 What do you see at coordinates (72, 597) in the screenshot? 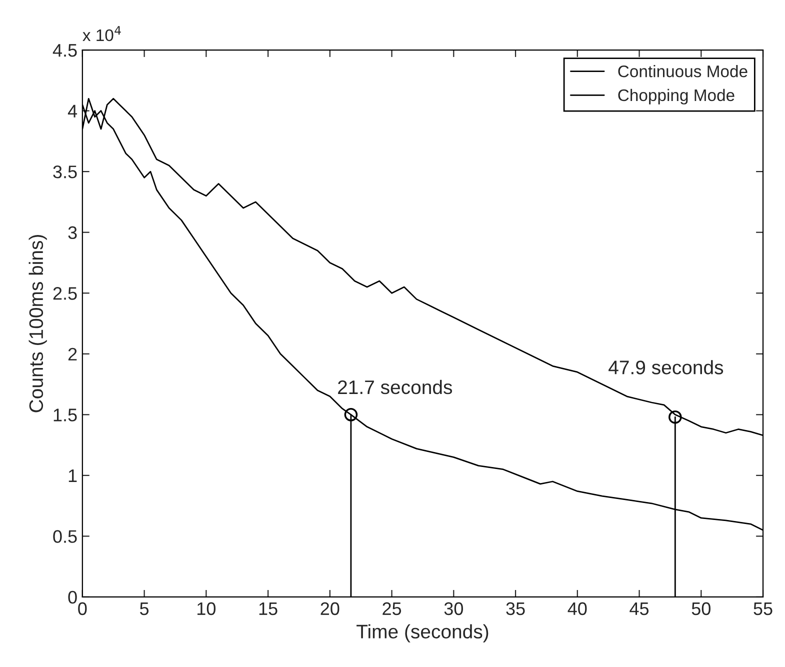
I see `y-tick-label: 0` at bounding box center [72, 597].